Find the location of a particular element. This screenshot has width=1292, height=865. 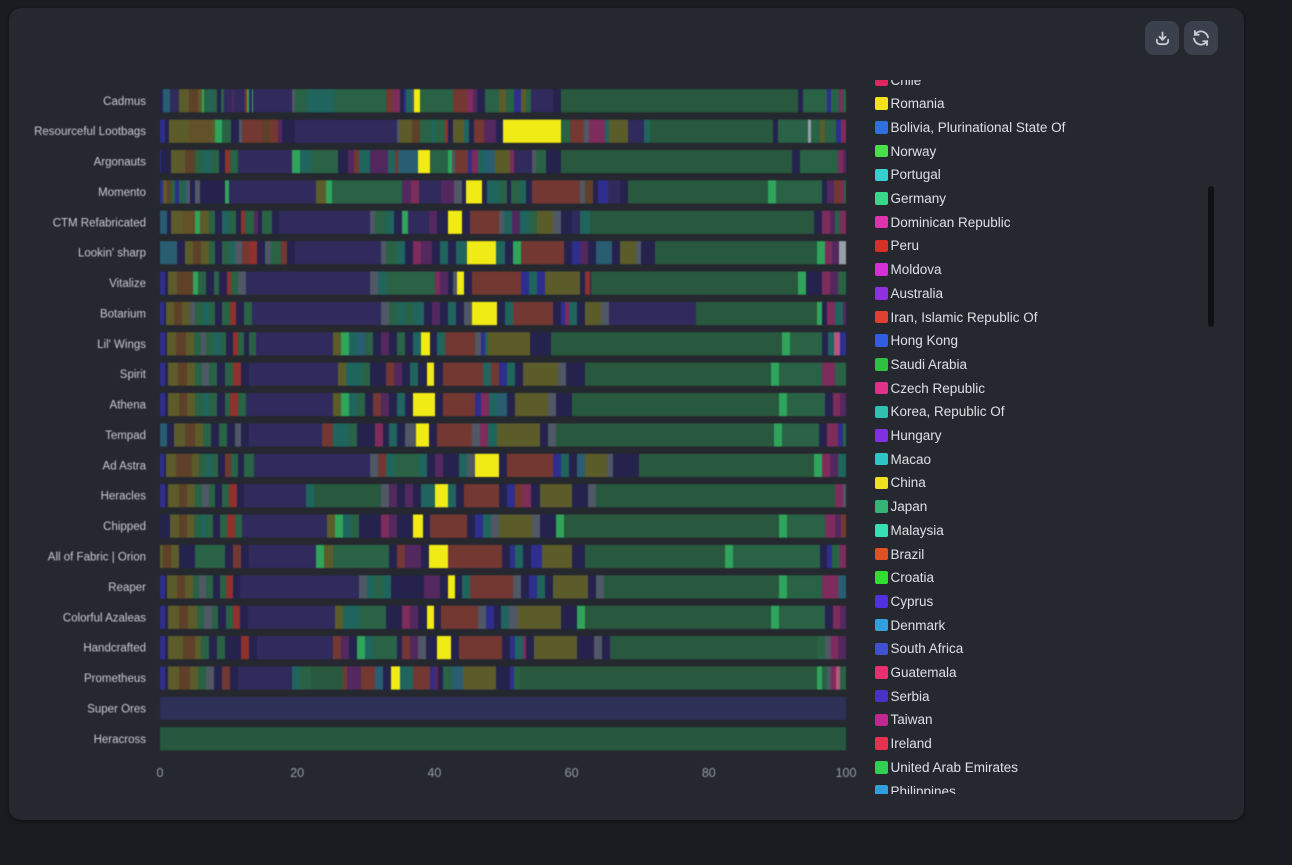

svg-text: 100 is located at coordinates (846, 773).